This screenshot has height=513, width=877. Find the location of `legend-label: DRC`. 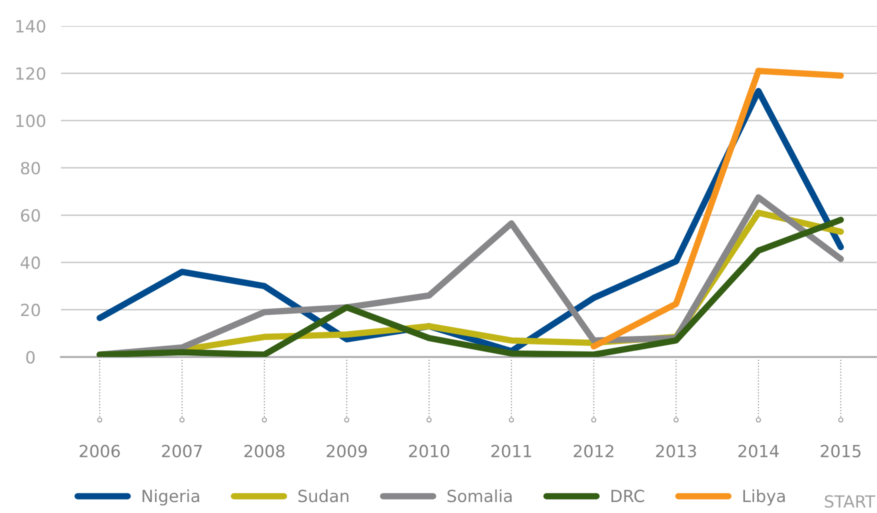

legend-label: DRC is located at coordinates (627, 496).